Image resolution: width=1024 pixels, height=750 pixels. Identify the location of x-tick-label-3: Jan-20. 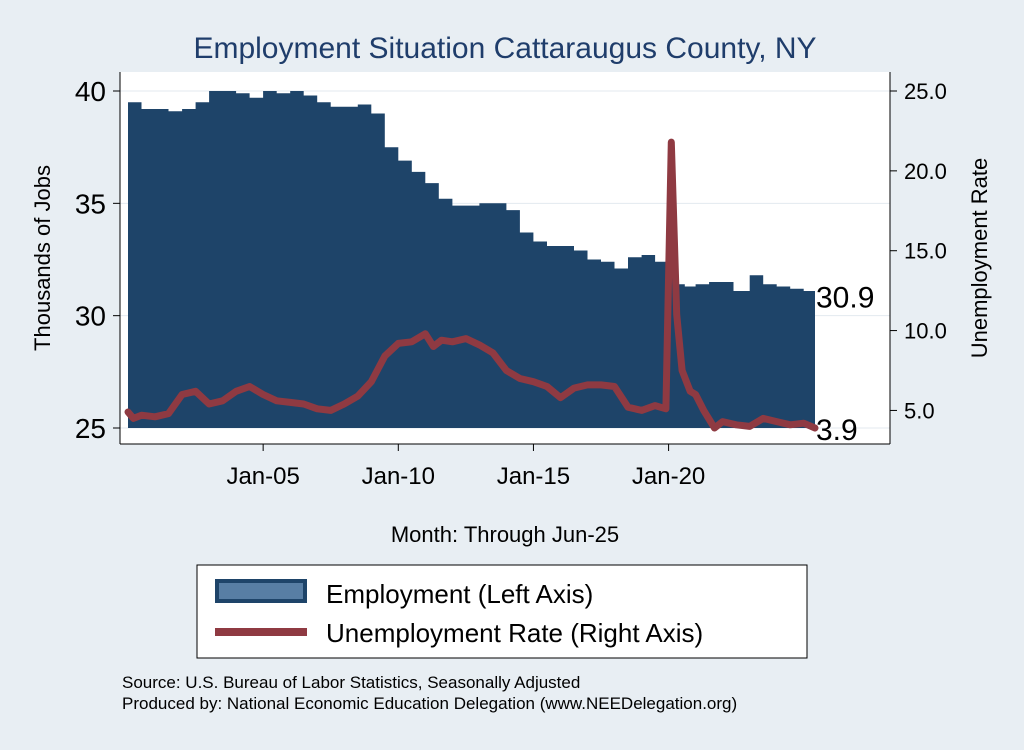
(668, 476).